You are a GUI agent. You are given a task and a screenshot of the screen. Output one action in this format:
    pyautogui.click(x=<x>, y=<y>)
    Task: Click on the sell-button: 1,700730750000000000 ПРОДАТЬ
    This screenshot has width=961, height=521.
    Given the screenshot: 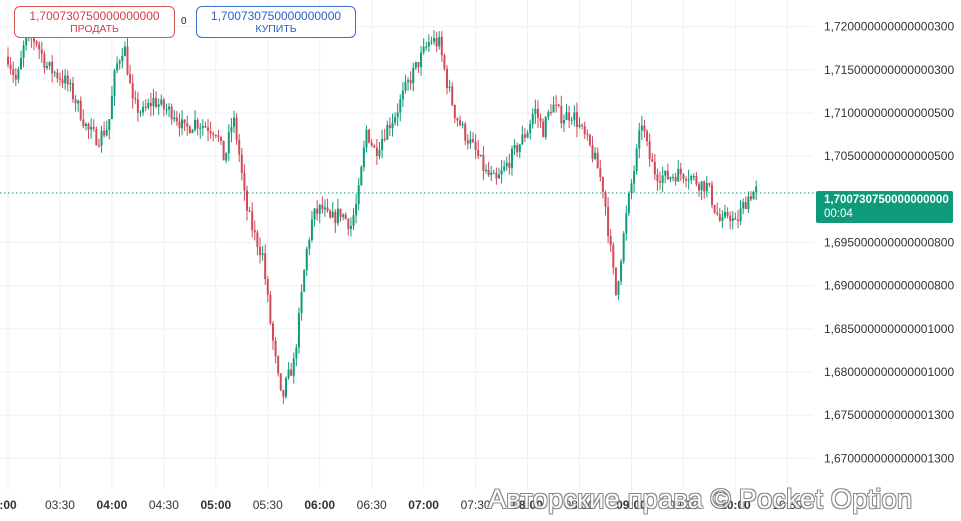 What is the action you would take?
    pyautogui.click(x=94, y=22)
    